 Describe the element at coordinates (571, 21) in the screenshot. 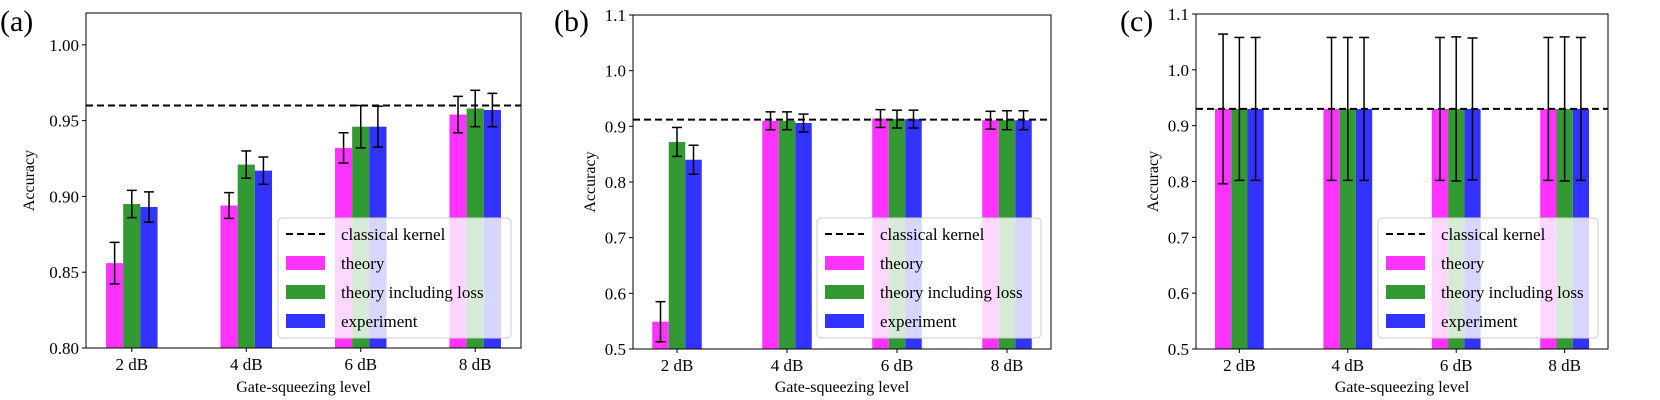

I see `panel-label: (b)` at that location.